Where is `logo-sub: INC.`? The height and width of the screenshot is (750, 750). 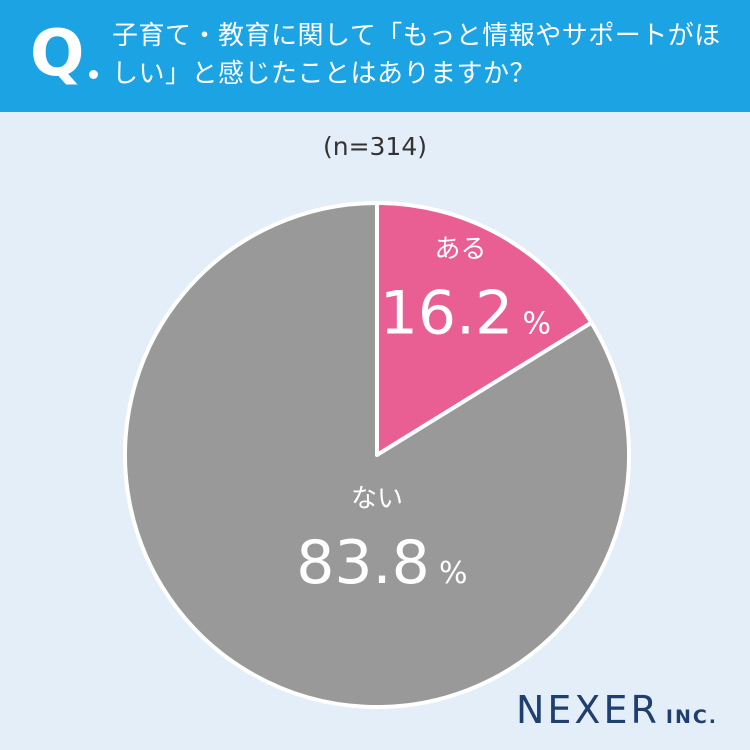
logo-sub: INC. is located at coordinates (692, 717).